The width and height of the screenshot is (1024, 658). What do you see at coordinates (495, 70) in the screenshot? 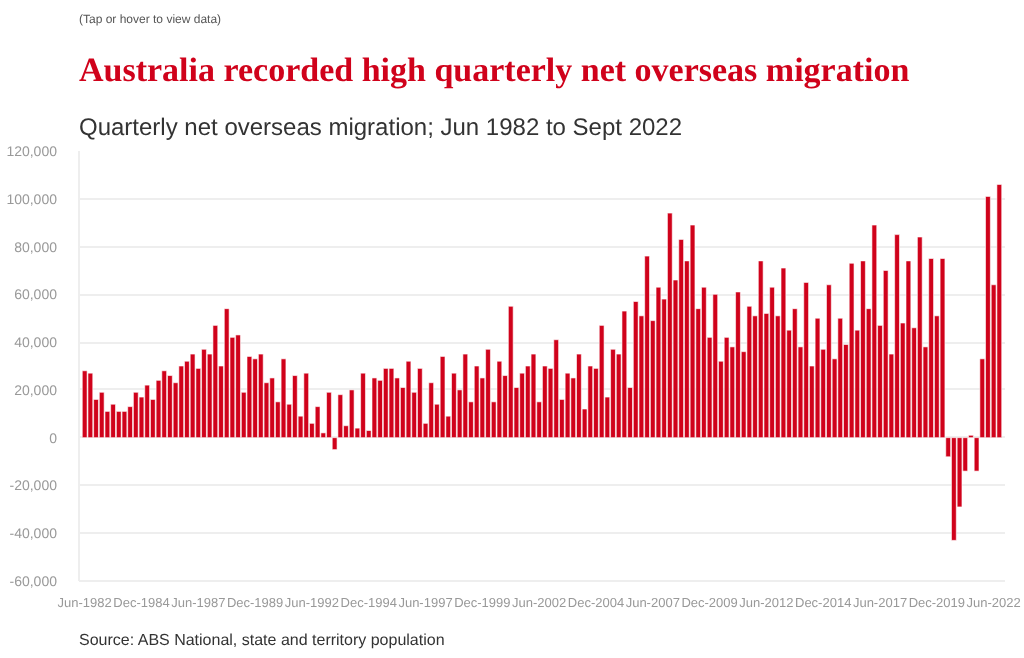
I see `chart-title: Australia recorded high quarterly net overseas migration` at bounding box center [495, 70].